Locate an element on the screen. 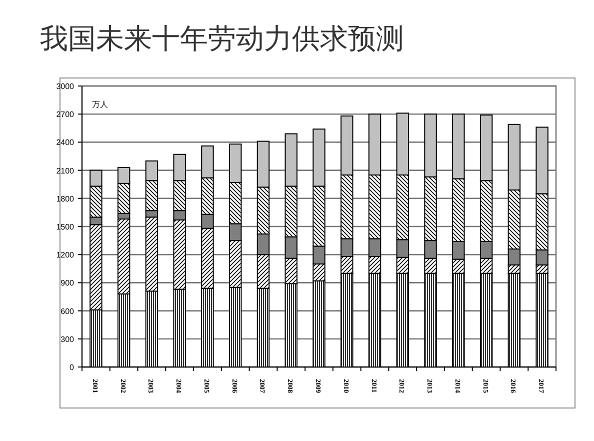 The height and width of the screenshot is (441, 594). y-tick-label: 0 is located at coordinates (72, 367).